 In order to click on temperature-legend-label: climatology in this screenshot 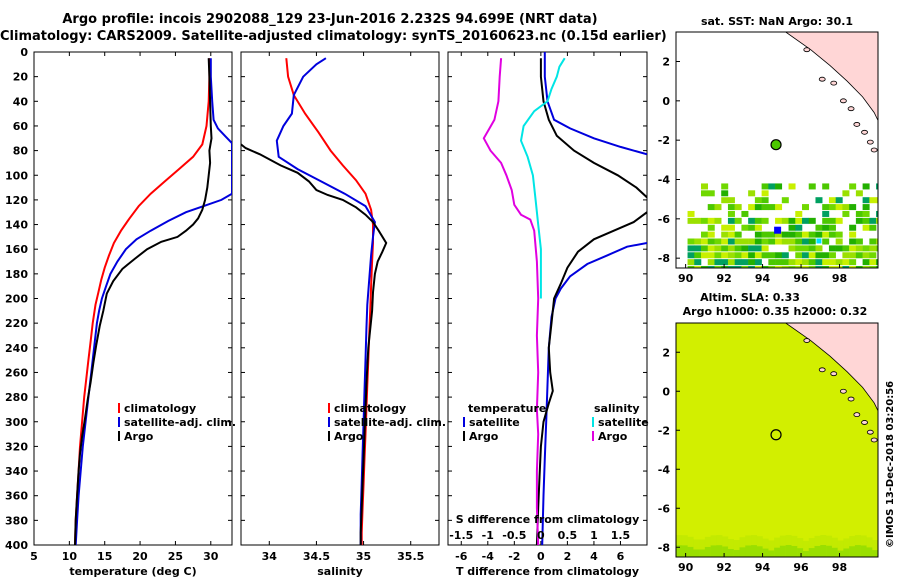, I will do `click(160, 408)`.